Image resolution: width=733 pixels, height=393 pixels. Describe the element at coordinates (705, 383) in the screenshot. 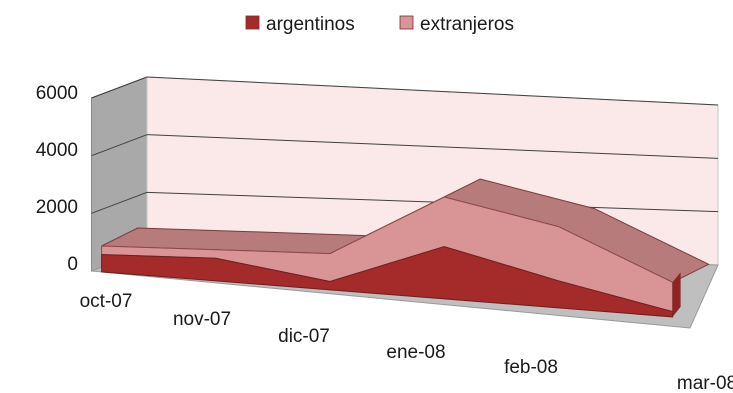

I see `x-tick-label: mar-08` at that location.